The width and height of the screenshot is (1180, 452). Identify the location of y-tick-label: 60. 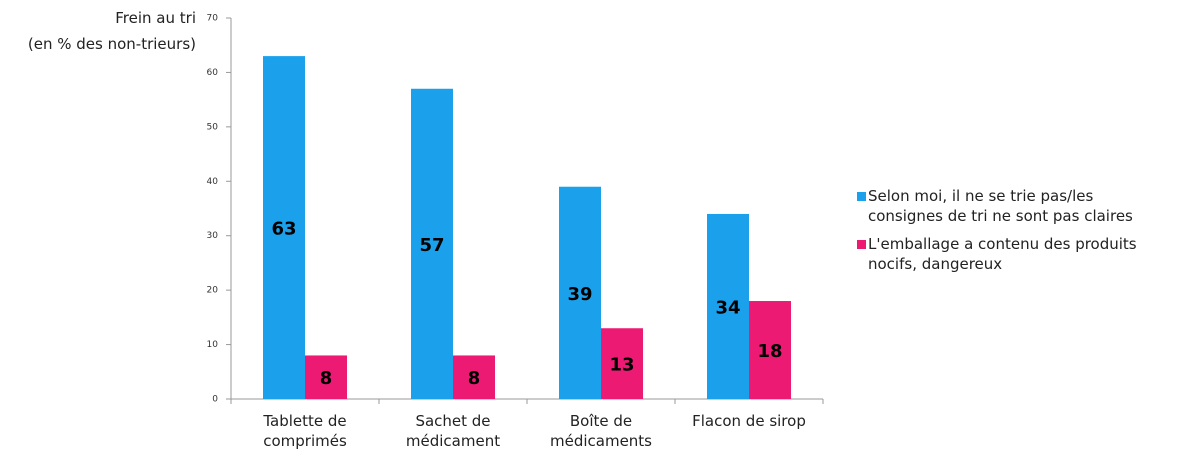
(213, 73).